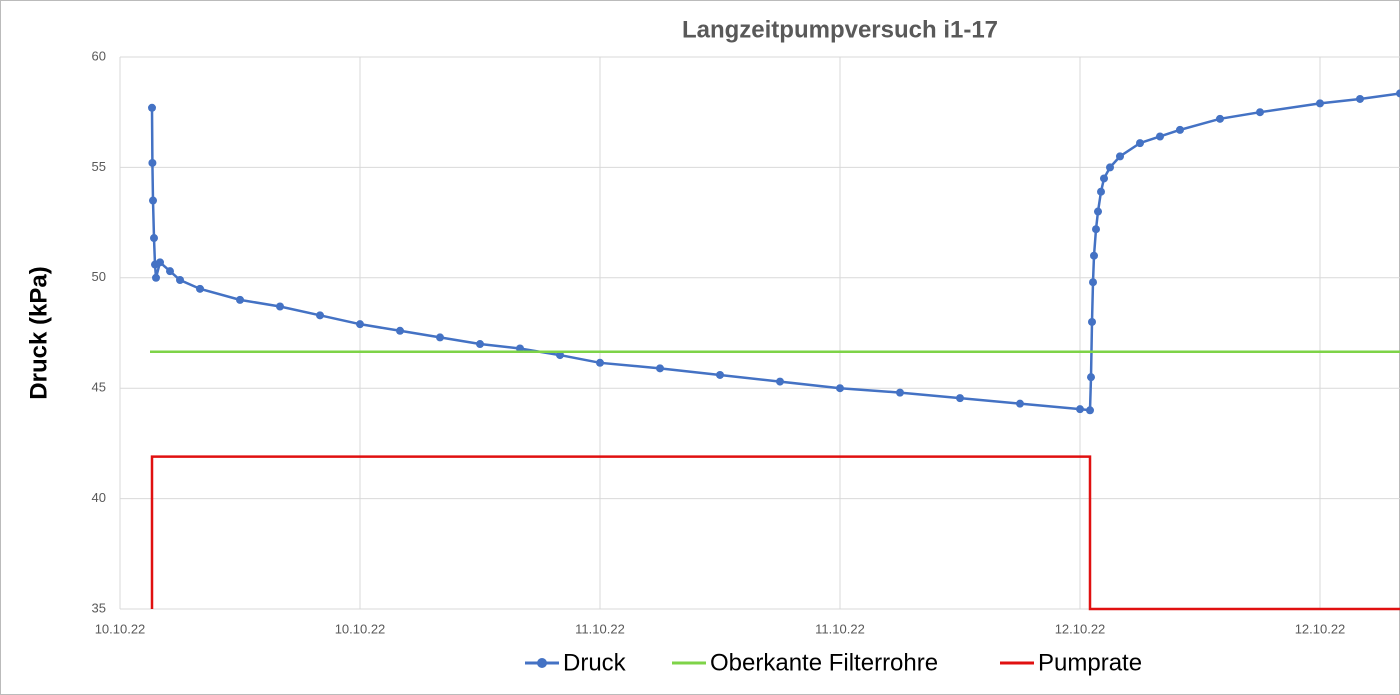  I want to click on y-tick-label: 35, so click(99, 607).